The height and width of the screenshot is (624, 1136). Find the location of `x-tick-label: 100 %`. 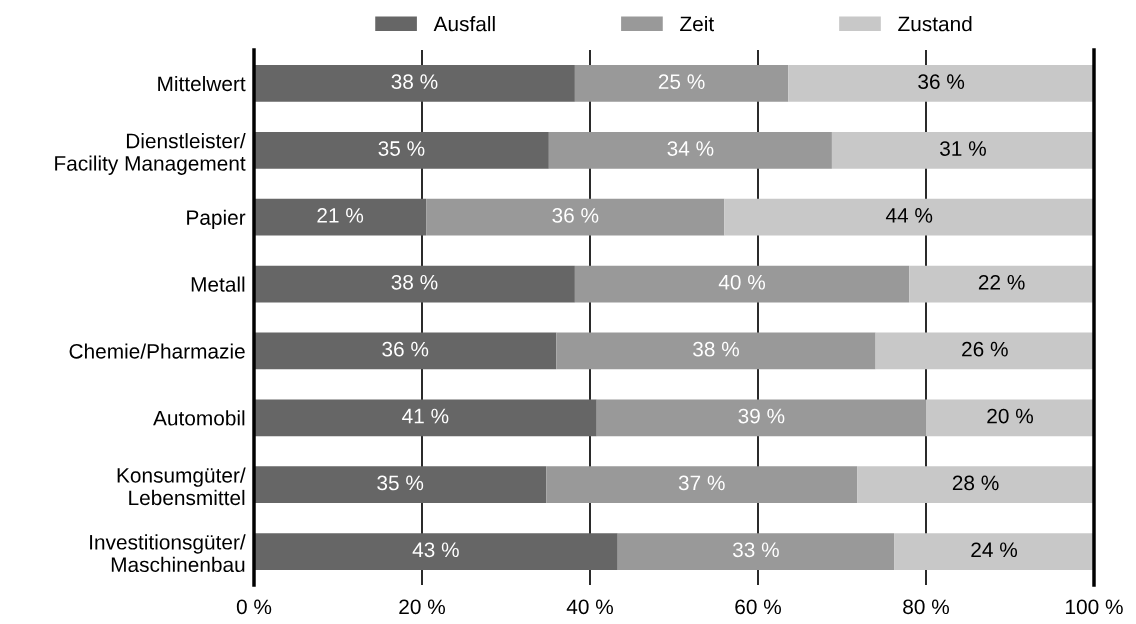

x-tick-label: 100 % is located at coordinates (1094, 607).